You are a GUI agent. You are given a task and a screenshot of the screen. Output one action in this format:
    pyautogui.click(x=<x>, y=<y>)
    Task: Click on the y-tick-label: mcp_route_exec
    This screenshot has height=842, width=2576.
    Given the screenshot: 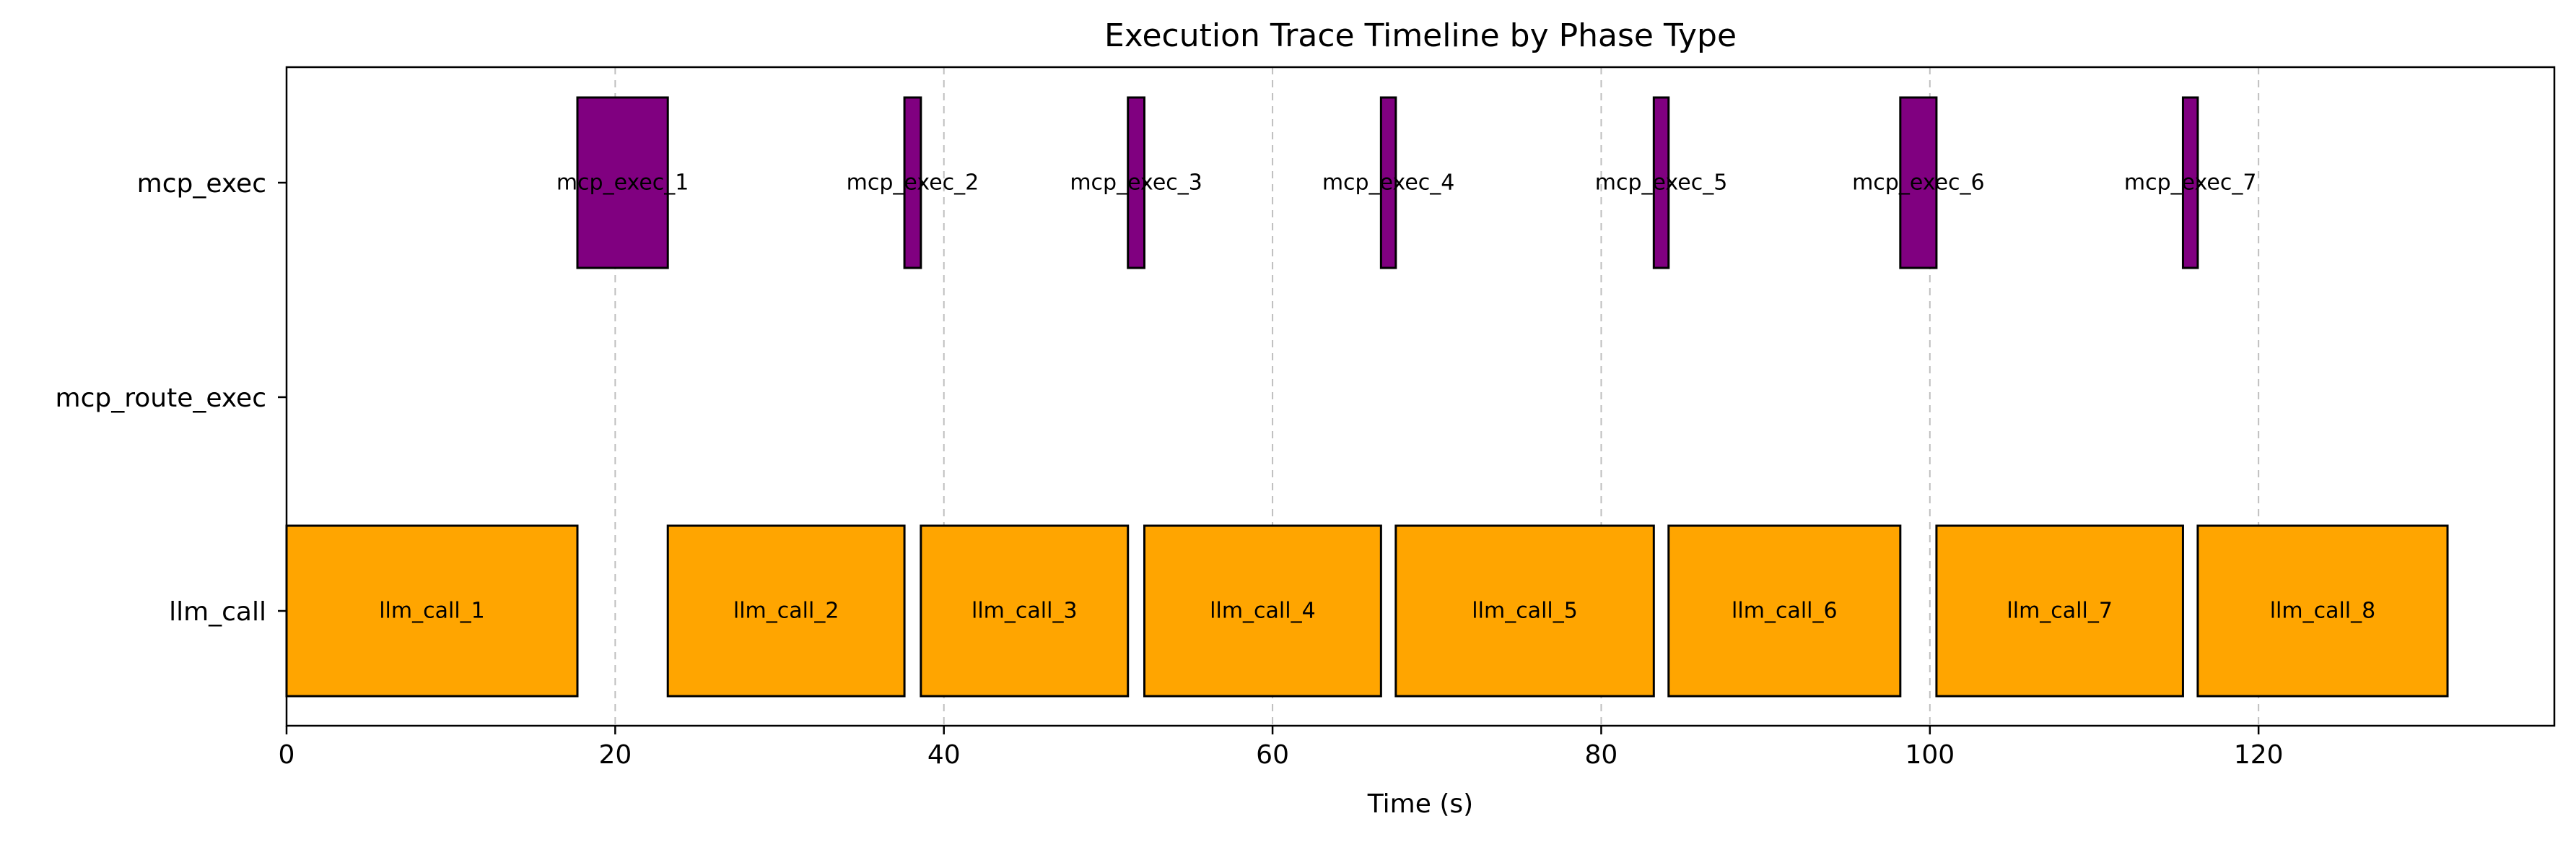 What is the action you would take?
    pyautogui.click(x=161, y=398)
    